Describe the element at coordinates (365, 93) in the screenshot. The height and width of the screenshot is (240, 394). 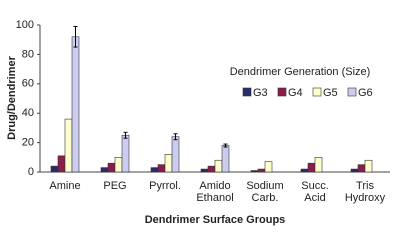
I see `legend-label: G6` at that location.